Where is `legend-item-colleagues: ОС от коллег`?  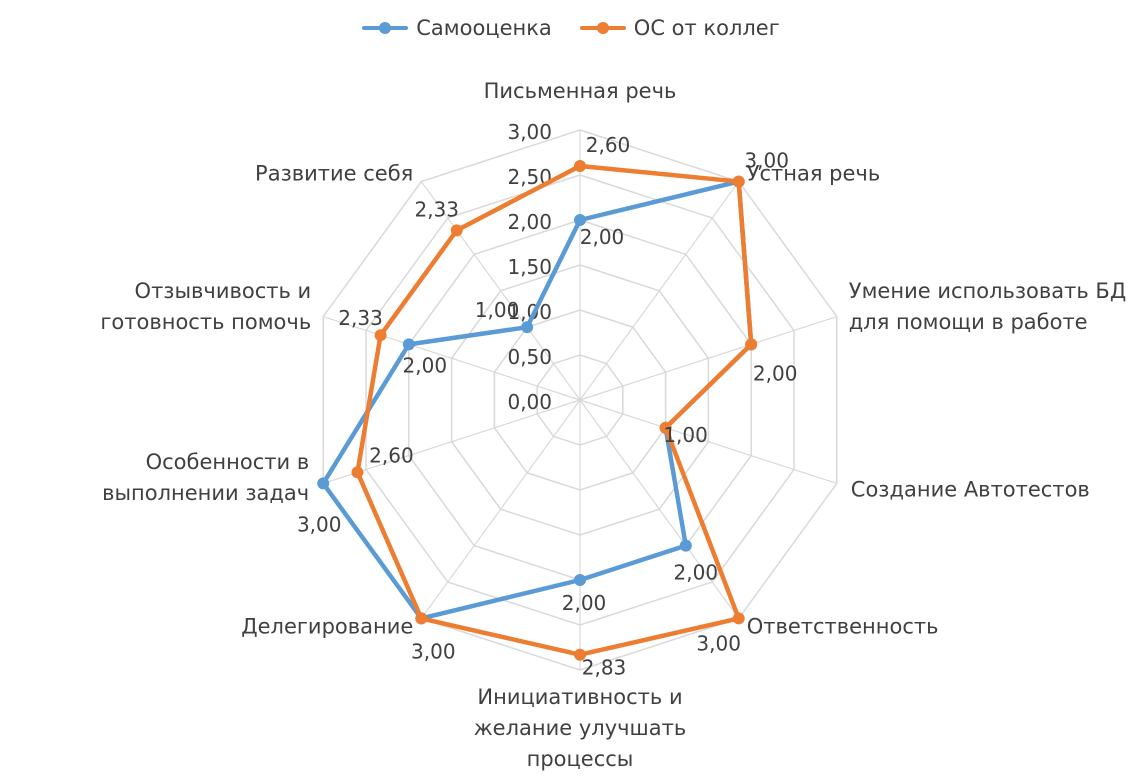
legend-item-colleagues: ОС от коллег is located at coordinates (679, 28).